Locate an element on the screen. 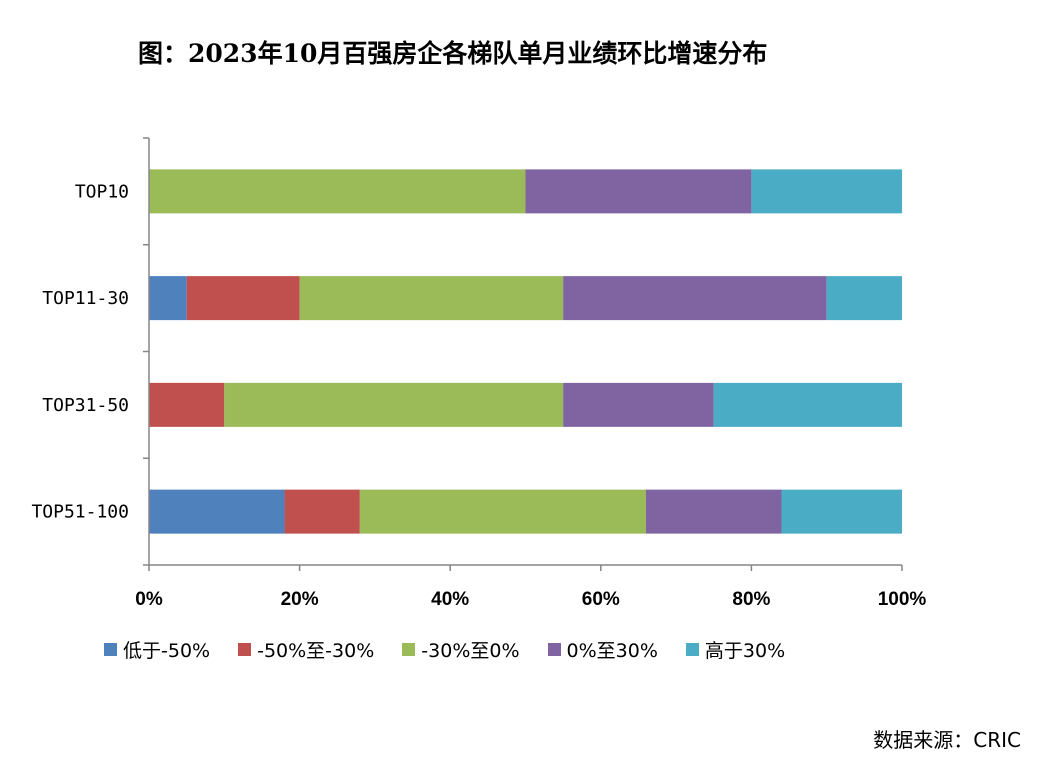  category-label: TOP10 is located at coordinates (102, 191).